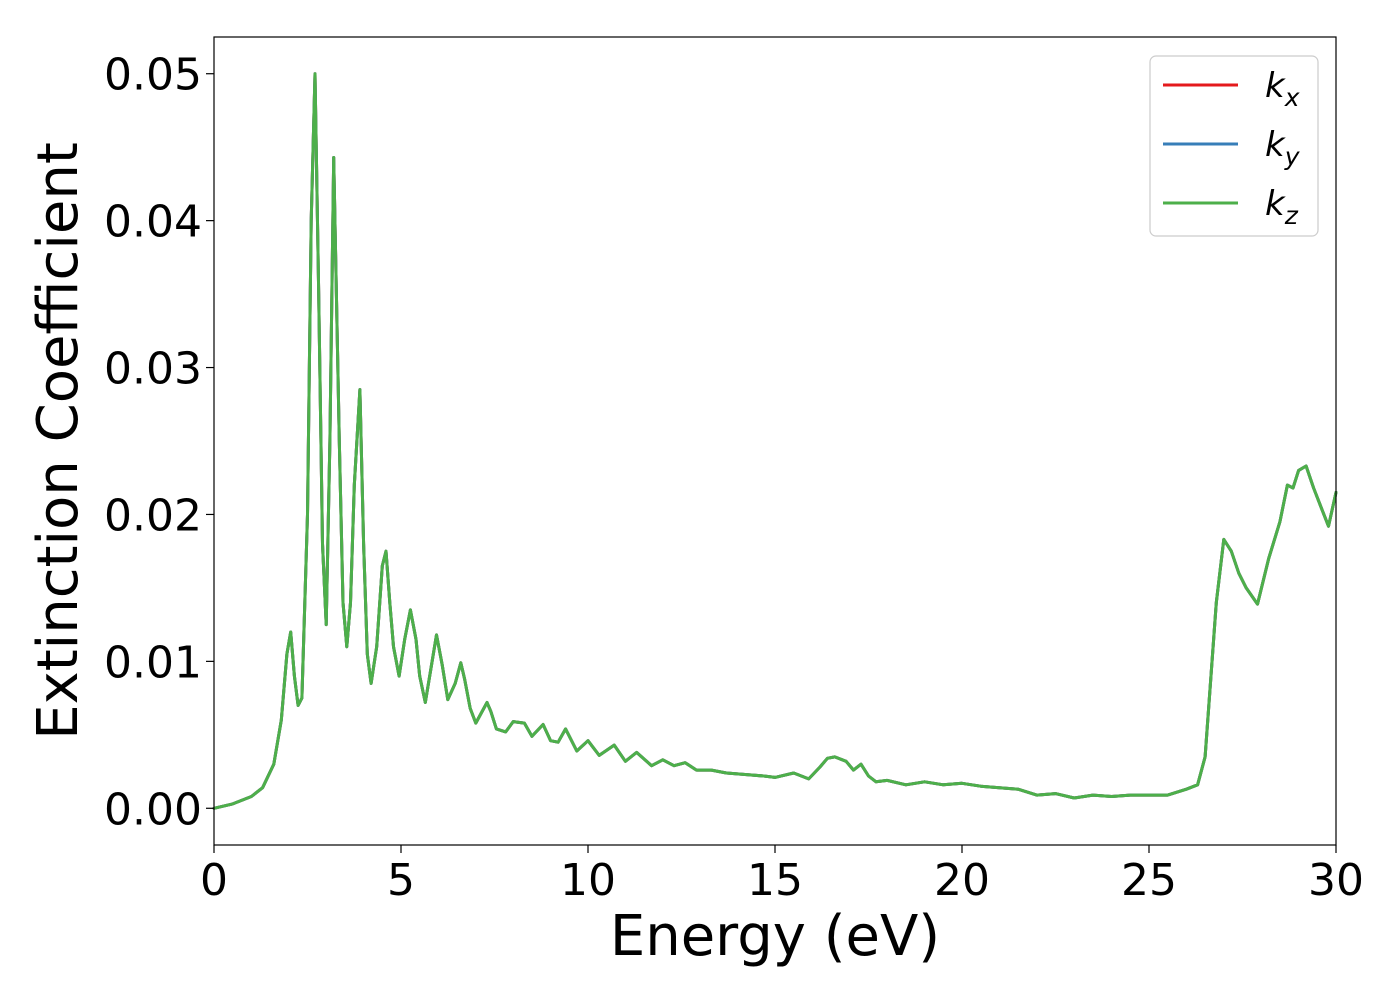 This screenshot has width=1400, height=1000. What do you see at coordinates (1282, 207) in the screenshot?
I see `legend-label-kz: kz` at bounding box center [1282, 207].